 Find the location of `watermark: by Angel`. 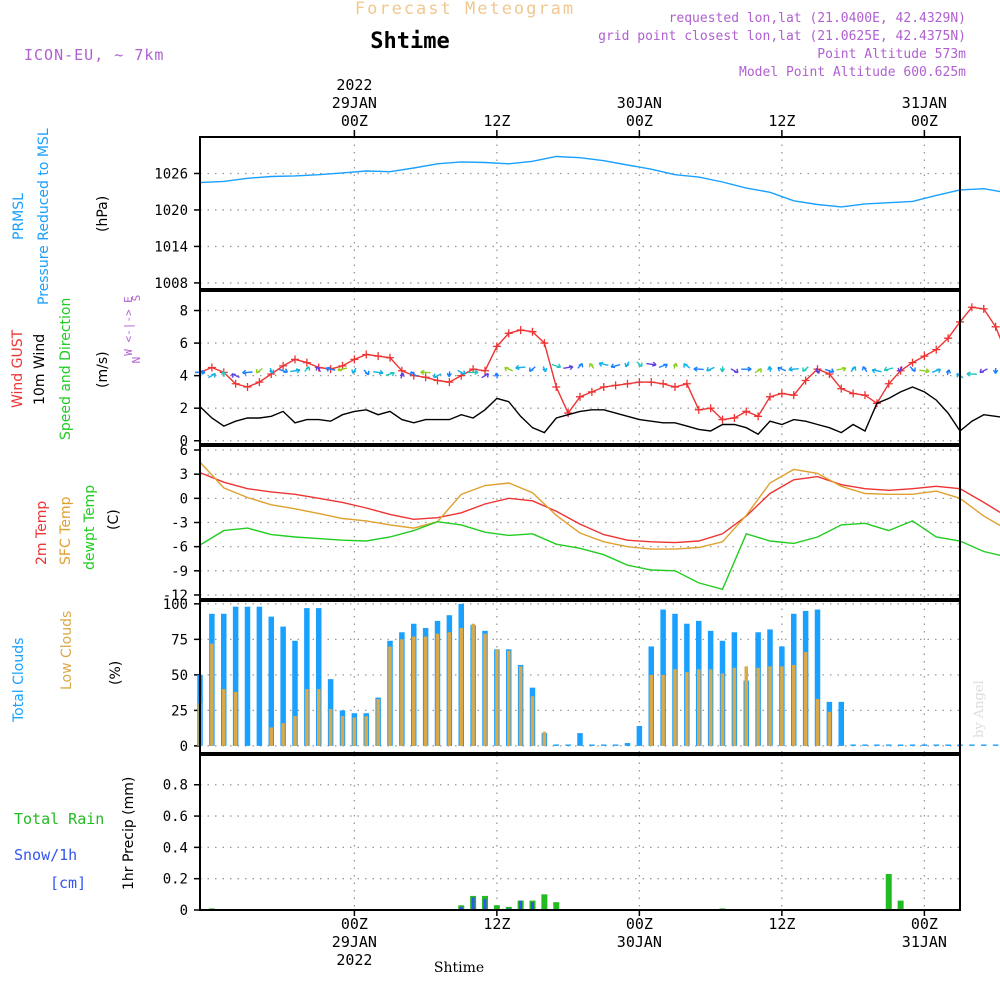

watermark: by Angel is located at coordinates (979, 709).